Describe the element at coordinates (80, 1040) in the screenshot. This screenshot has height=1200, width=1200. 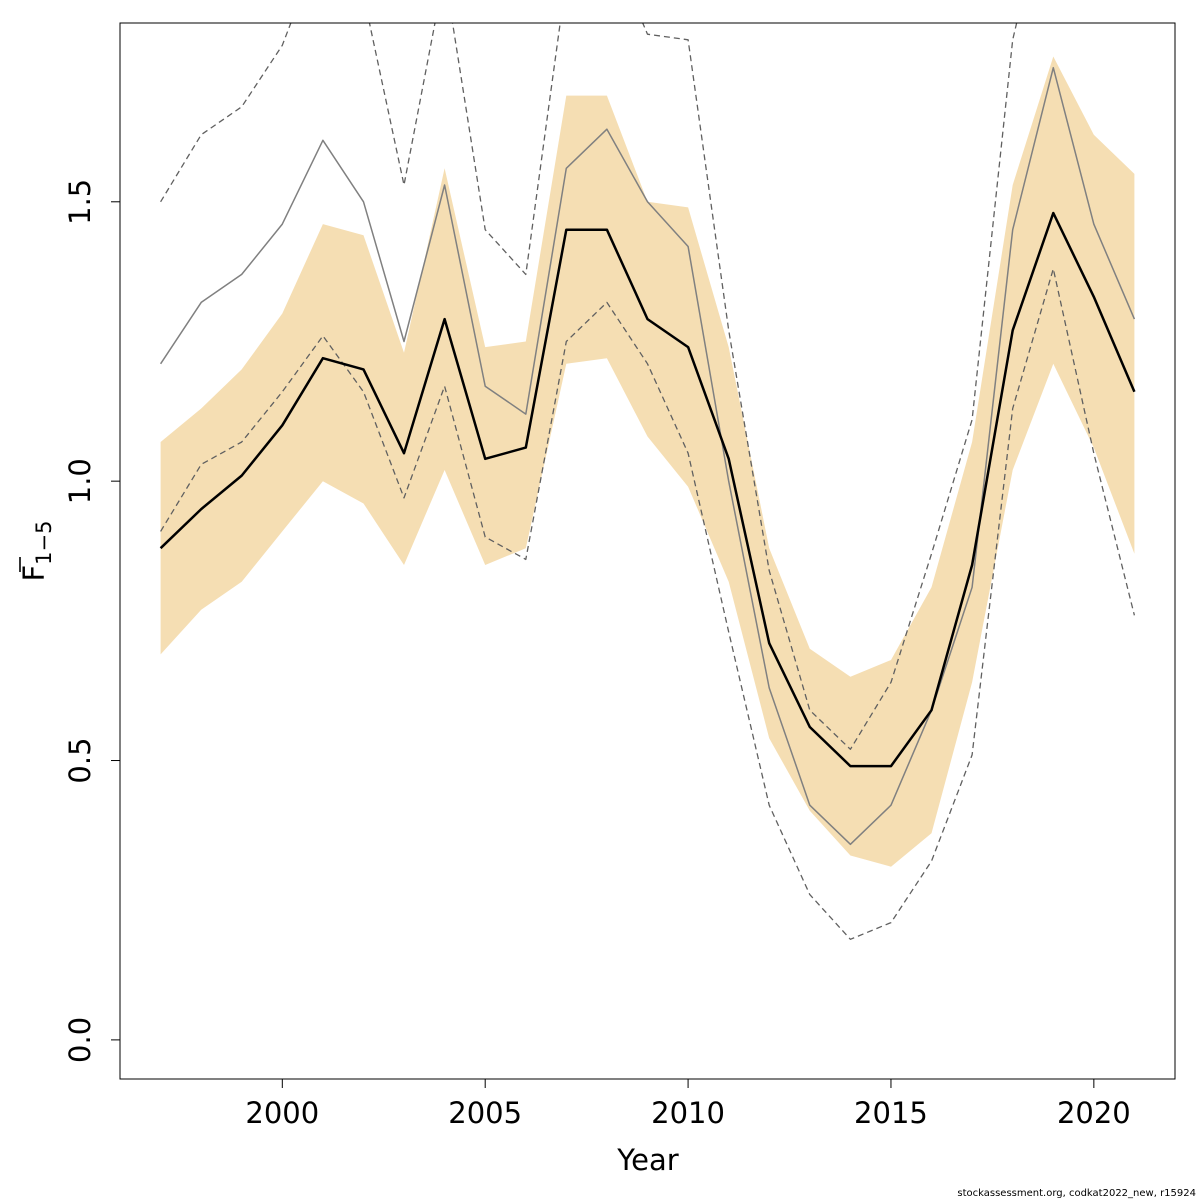
I see `y-tick-label: 0.0` at that location.